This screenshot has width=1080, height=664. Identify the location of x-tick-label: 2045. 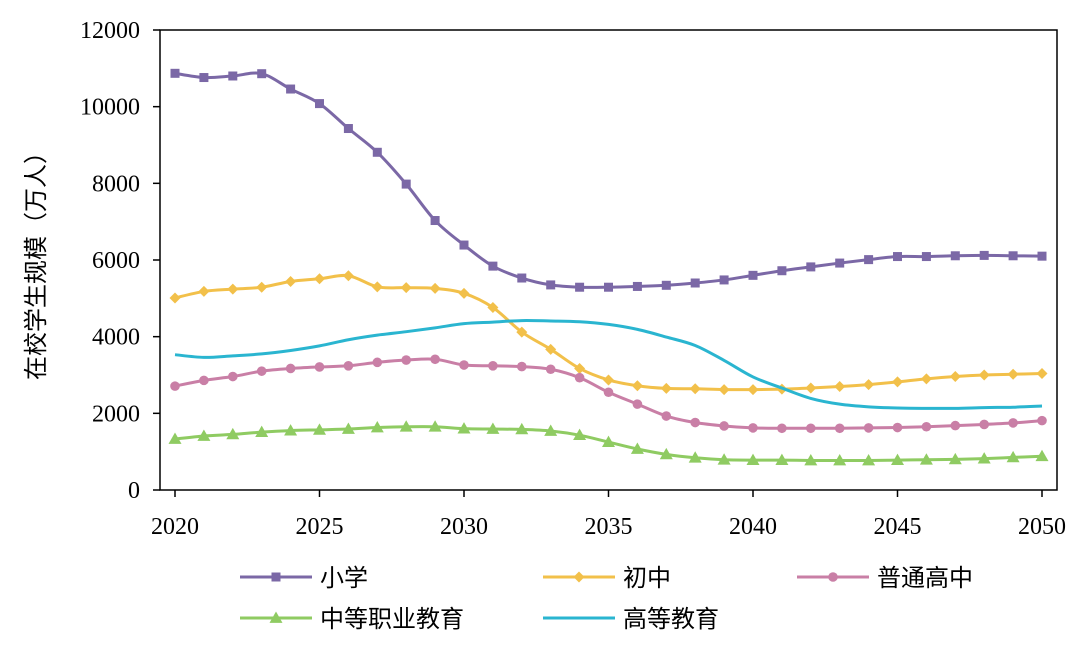
(898, 527).